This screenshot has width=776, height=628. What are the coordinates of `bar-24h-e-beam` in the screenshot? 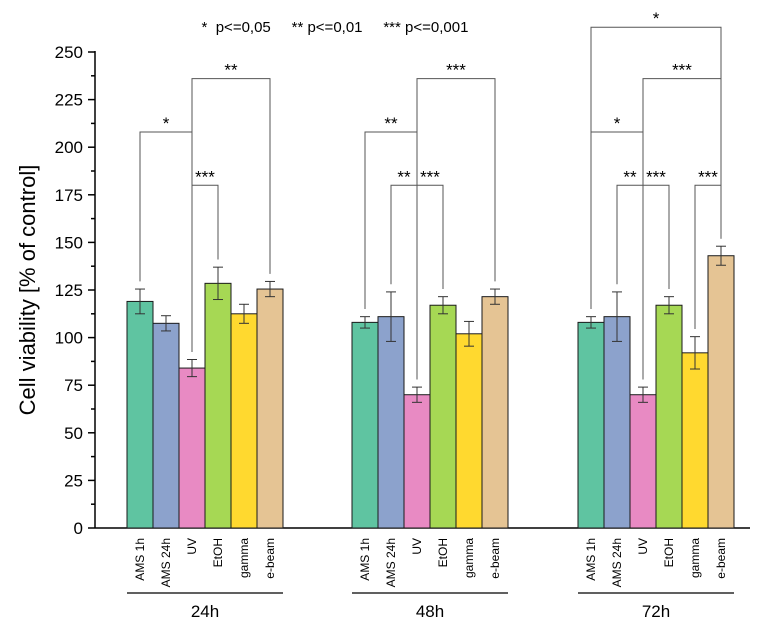 It's located at (270, 408).